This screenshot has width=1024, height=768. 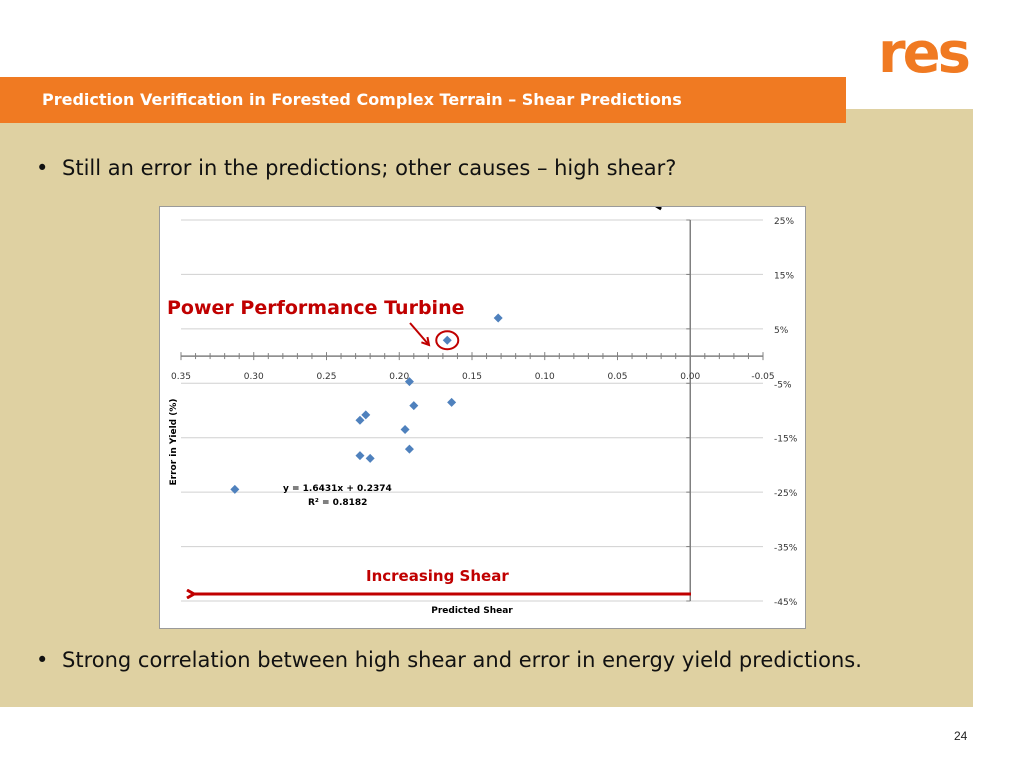 What do you see at coordinates (786, 549) in the screenshot?
I see `y-tick-label: -35%` at bounding box center [786, 549].